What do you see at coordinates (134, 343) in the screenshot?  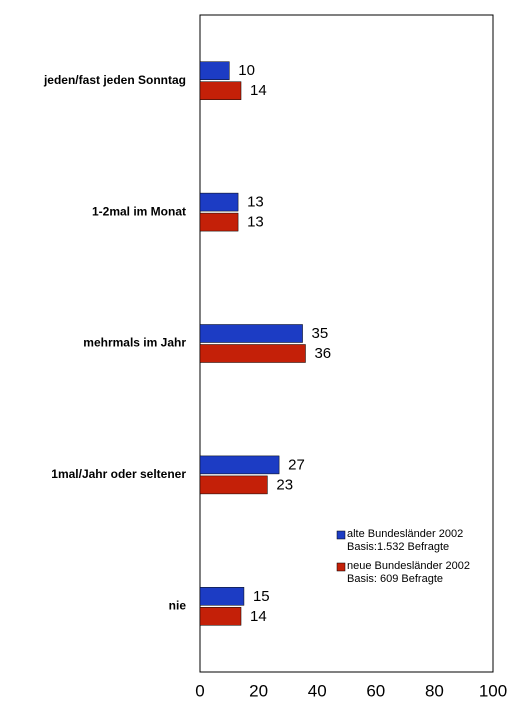 I see `category-label: mehrmals im Jahr` at bounding box center [134, 343].